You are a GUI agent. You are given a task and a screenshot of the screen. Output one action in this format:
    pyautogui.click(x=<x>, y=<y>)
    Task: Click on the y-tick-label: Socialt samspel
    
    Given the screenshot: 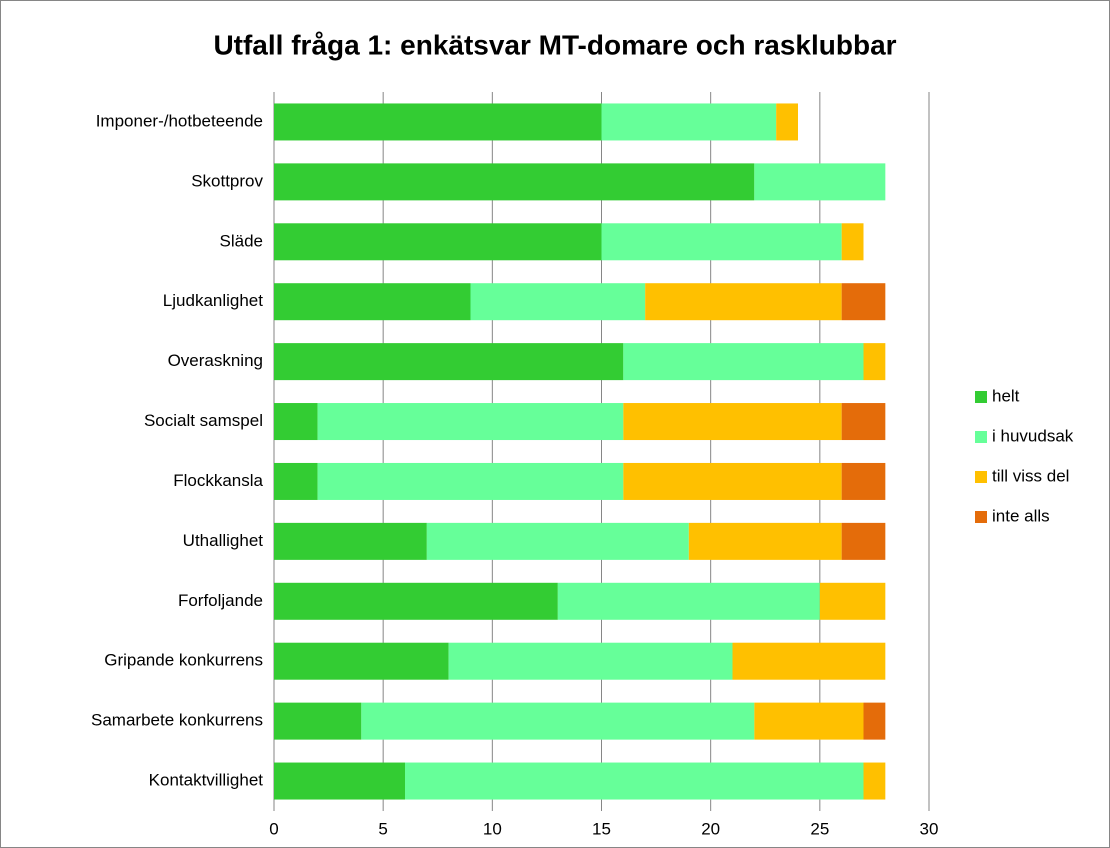 What is the action you would take?
    pyautogui.click(x=203, y=420)
    